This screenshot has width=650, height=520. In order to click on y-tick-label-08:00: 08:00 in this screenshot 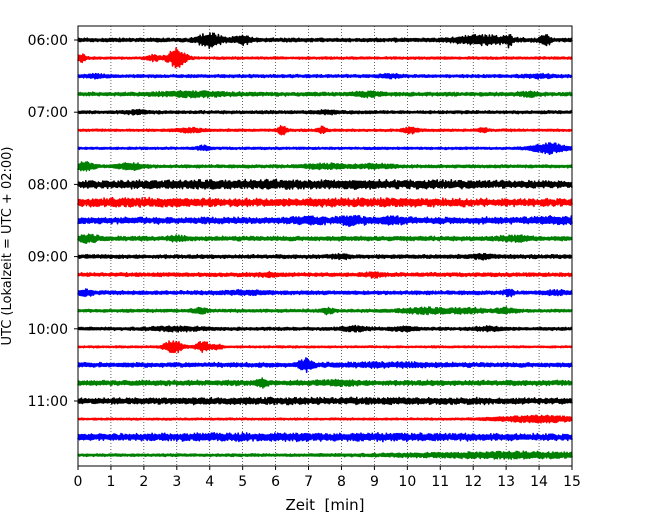, I will do `click(48, 185)`.